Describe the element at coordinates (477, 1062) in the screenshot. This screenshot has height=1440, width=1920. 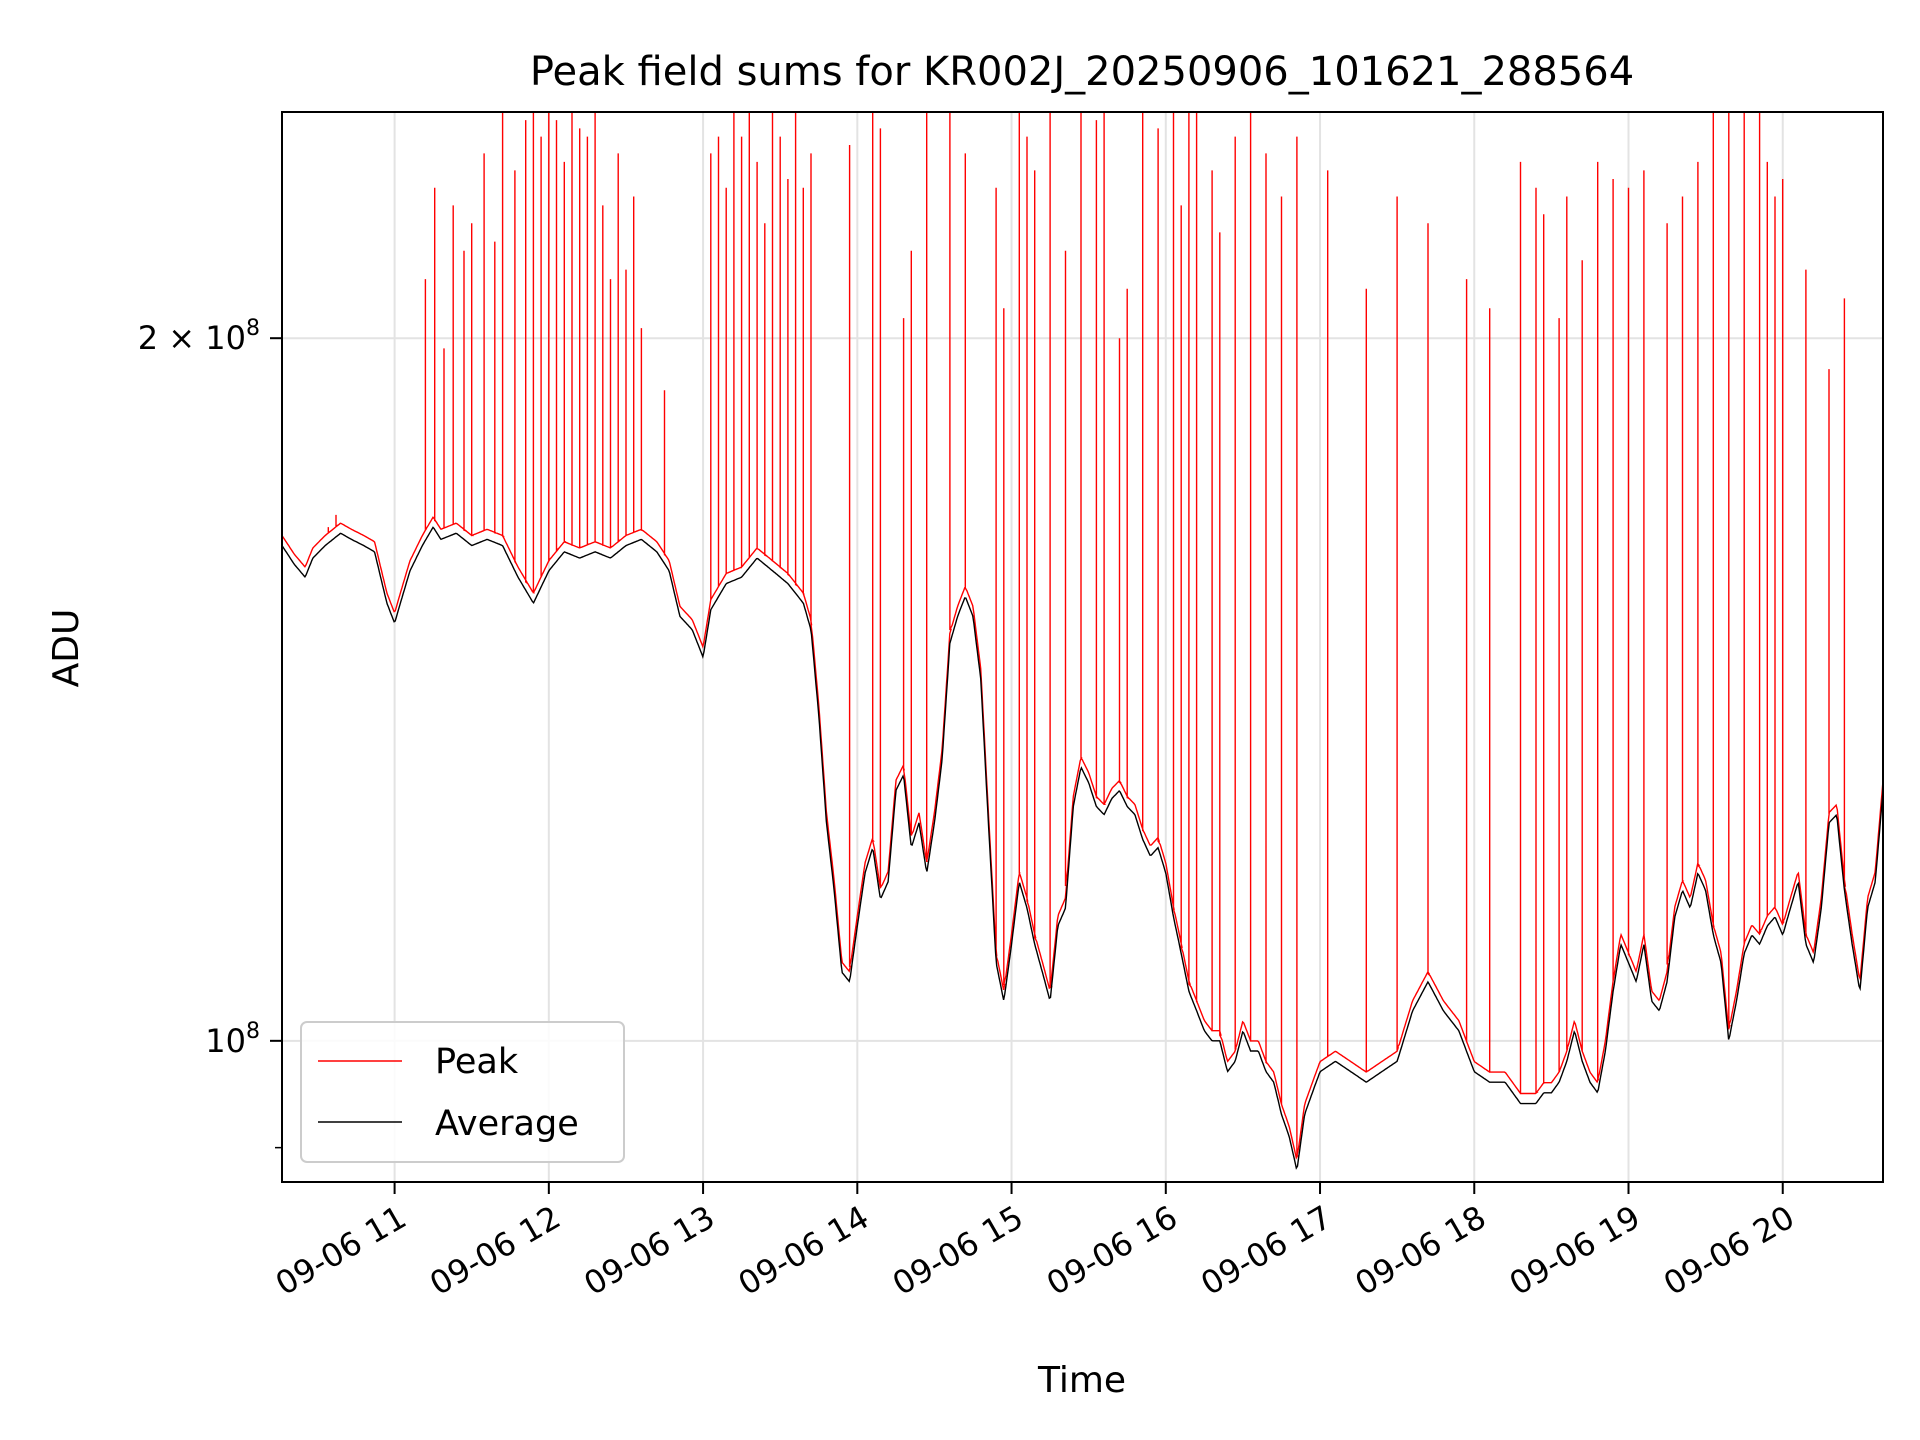
I see `legend-label-peak: Peak` at that location.